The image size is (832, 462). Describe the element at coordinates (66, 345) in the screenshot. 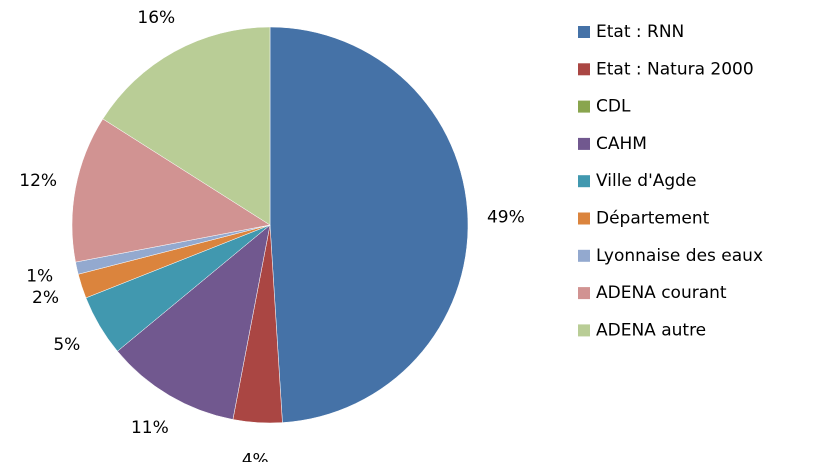

I see `data-label: 5%` at that location.